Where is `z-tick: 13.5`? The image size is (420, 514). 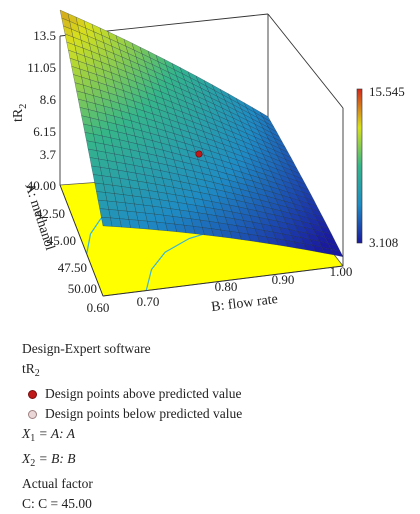 z-tick: 13.5 is located at coordinates (44, 35).